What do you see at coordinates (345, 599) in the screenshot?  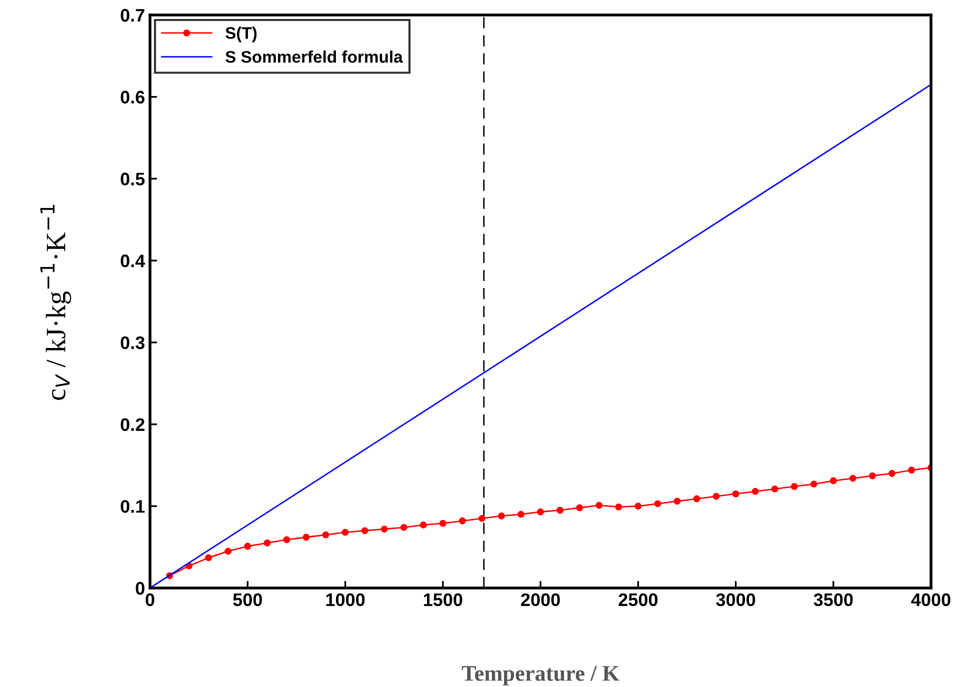 I see `x-tick-label: 1000` at bounding box center [345, 599].